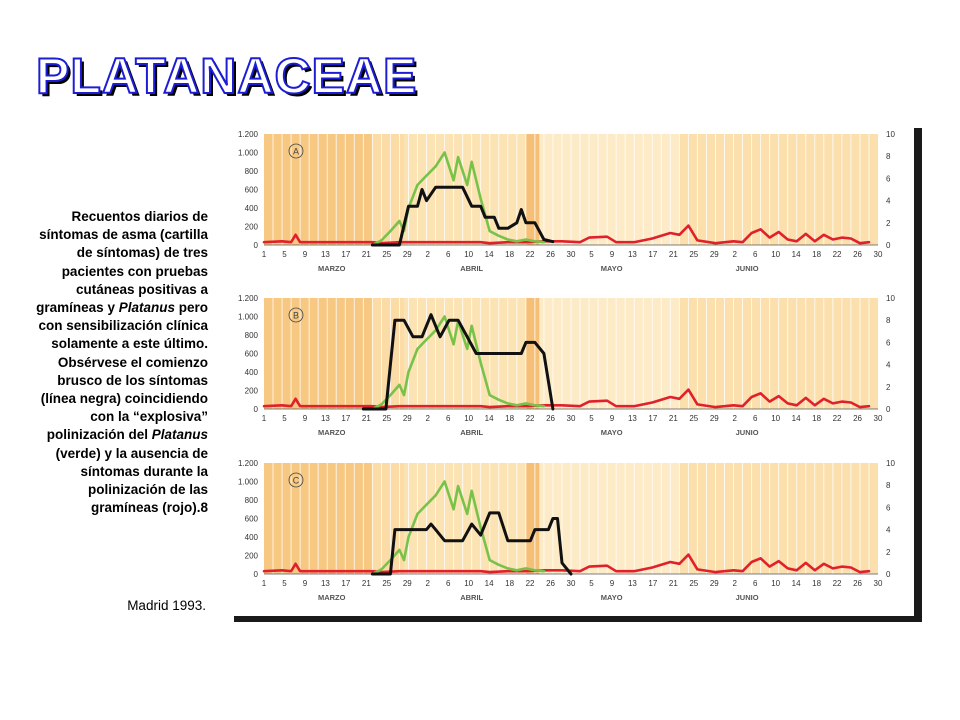  What do you see at coordinates (252, 372) in the screenshot?
I see `left-axis-tick-label: 400` at bounding box center [252, 372].